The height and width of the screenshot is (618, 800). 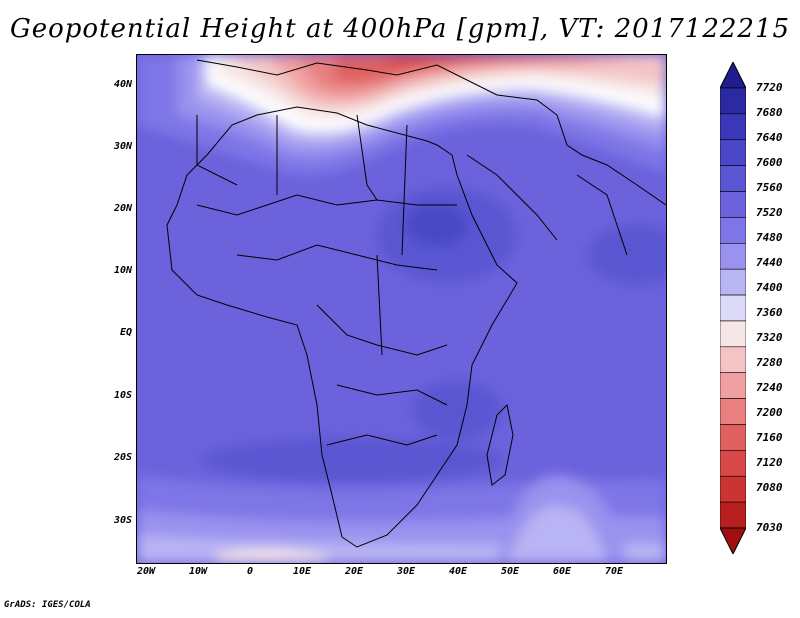 What do you see at coordinates (614, 571) in the screenshot?
I see `lon-label: 70E` at bounding box center [614, 571].